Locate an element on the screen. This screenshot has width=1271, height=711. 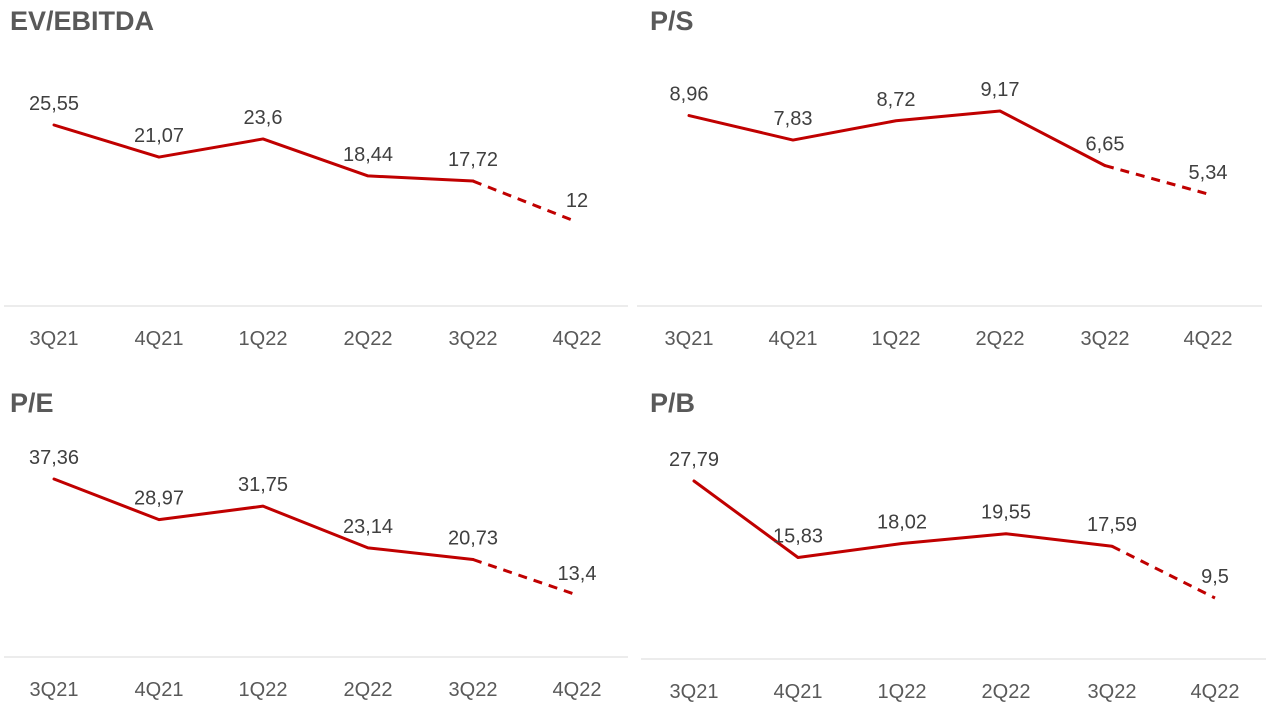
chart-title: P/E is located at coordinates (32, 403).